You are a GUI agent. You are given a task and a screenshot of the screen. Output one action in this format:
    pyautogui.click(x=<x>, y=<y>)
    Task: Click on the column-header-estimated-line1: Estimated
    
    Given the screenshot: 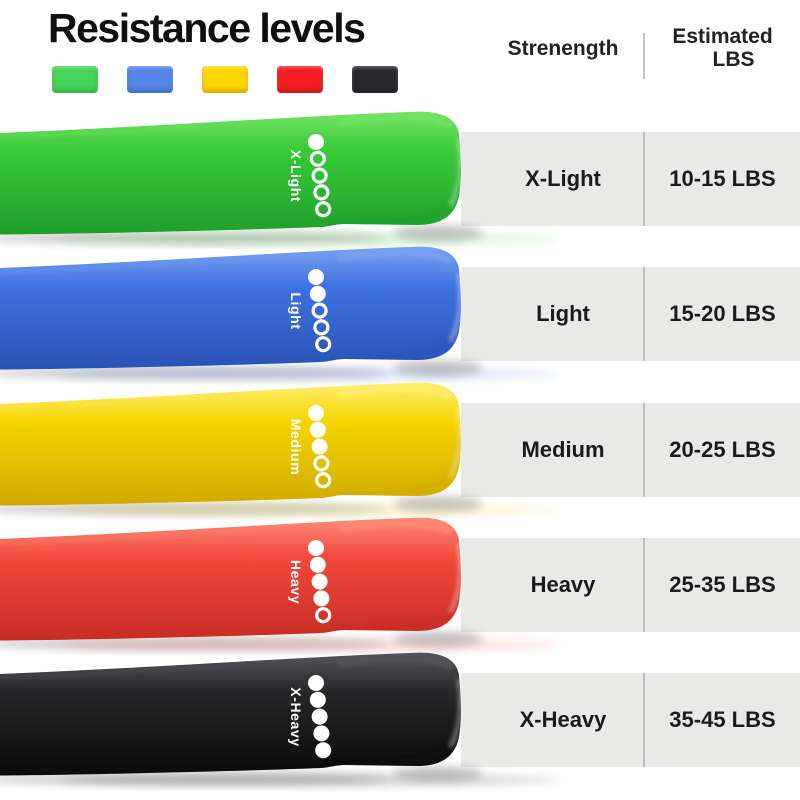 What is the action you would take?
    pyautogui.click(x=722, y=36)
    